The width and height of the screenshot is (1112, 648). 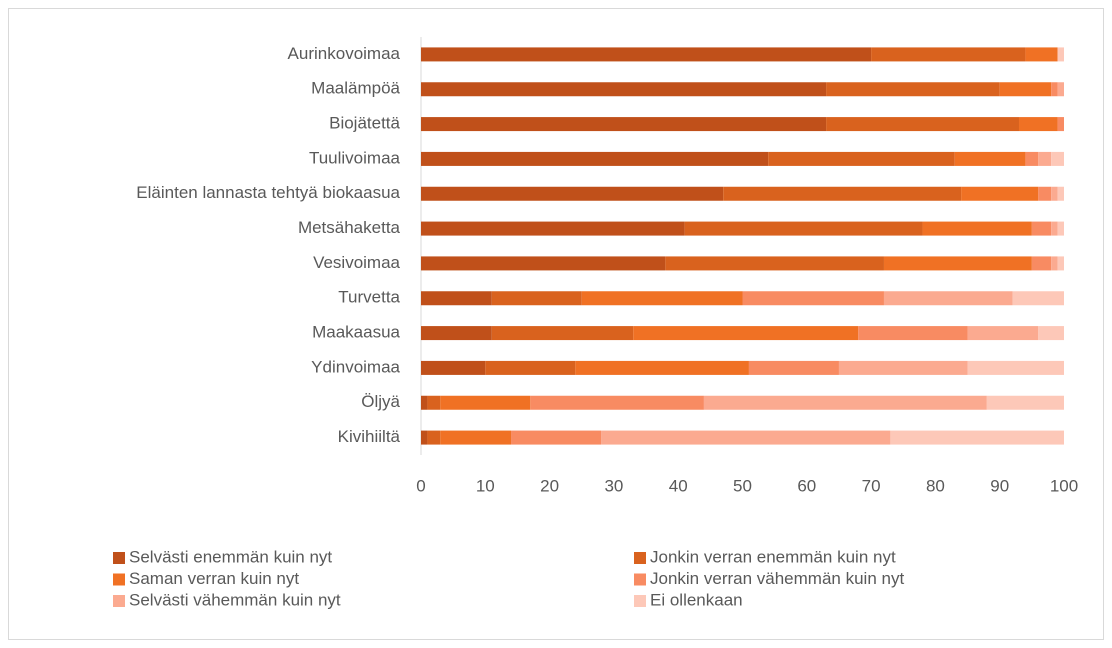 What do you see at coordinates (356, 262) in the screenshot?
I see `y-tick-label: Vesivoimaa` at bounding box center [356, 262].